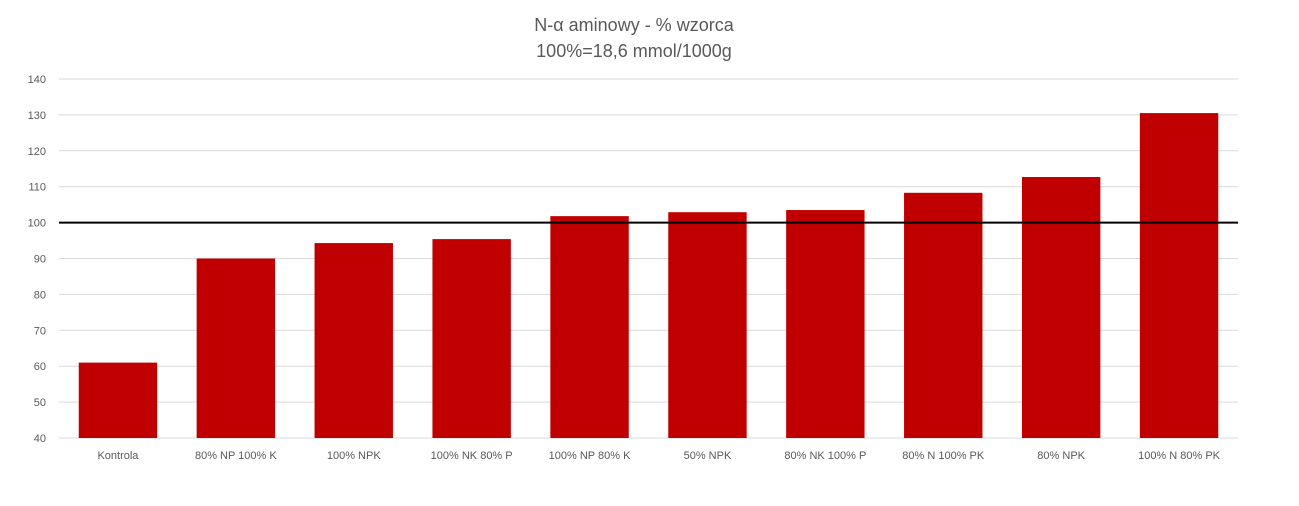  Describe the element at coordinates (40, 295) in the screenshot. I see `y-tick-label: 80` at that location.